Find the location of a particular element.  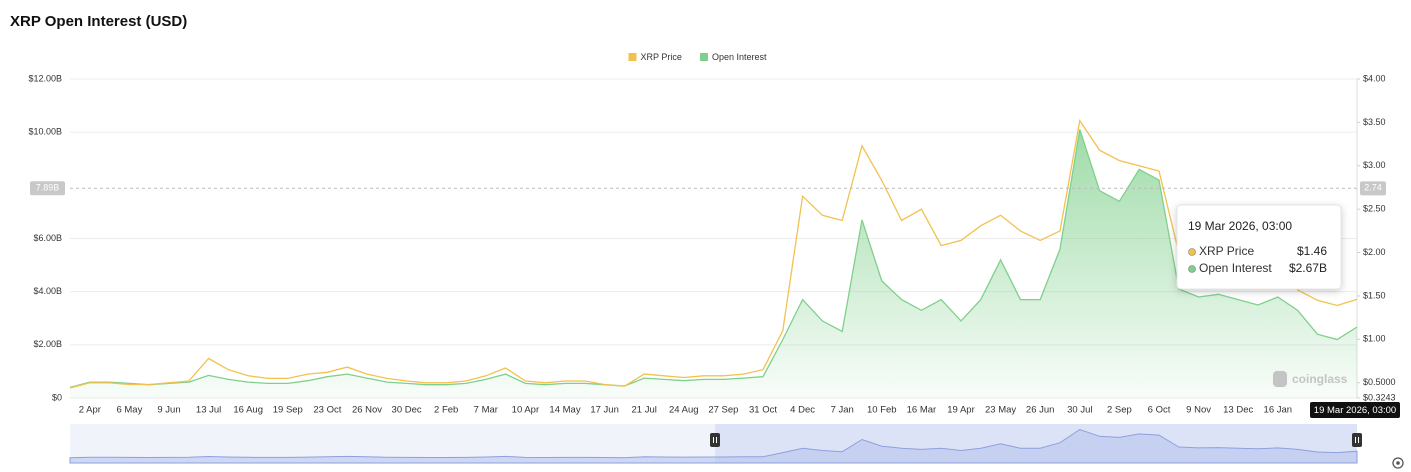

y2-tick-label: $0.5000 is located at coordinates (1379, 382).